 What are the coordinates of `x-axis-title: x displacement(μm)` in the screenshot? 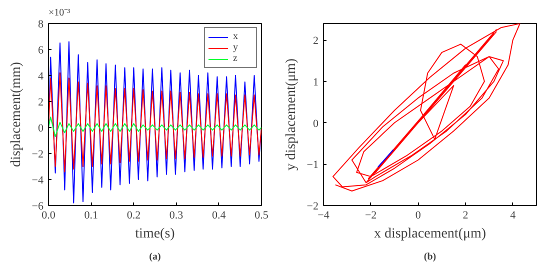 It's located at (430, 234).